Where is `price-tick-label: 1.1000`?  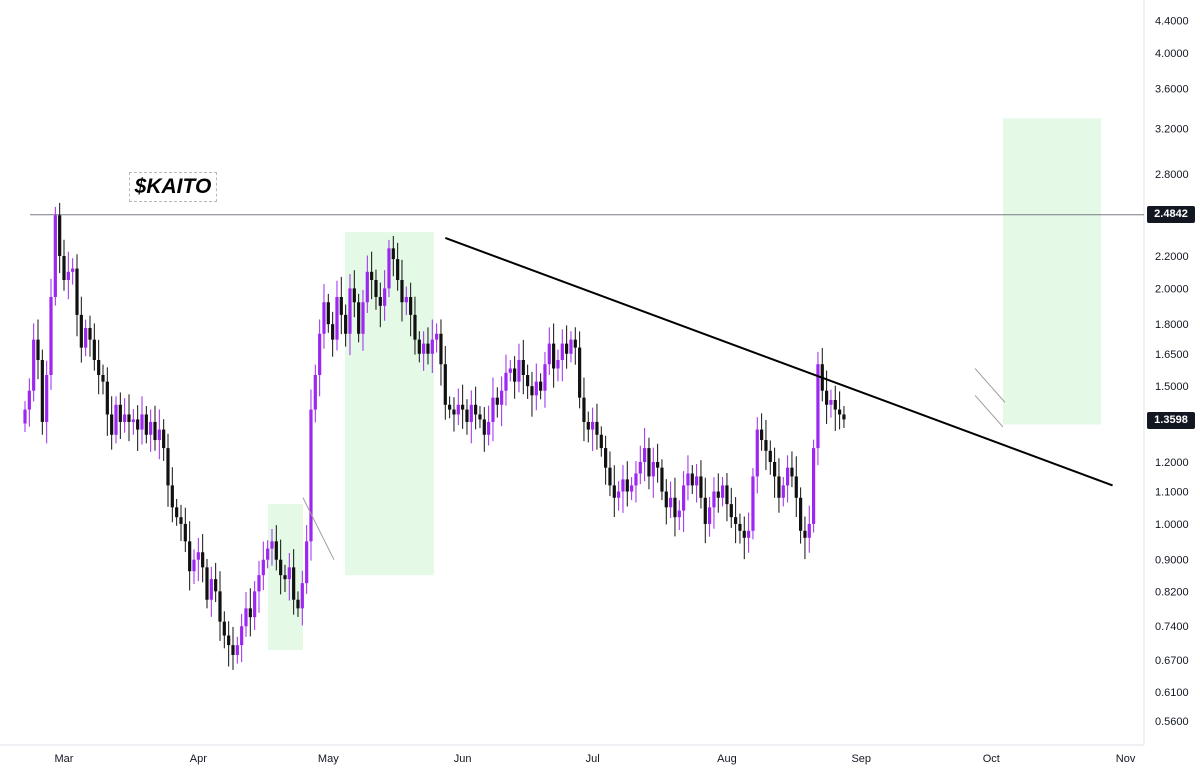
price-tick-label: 1.1000 is located at coordinates (1172, 493).